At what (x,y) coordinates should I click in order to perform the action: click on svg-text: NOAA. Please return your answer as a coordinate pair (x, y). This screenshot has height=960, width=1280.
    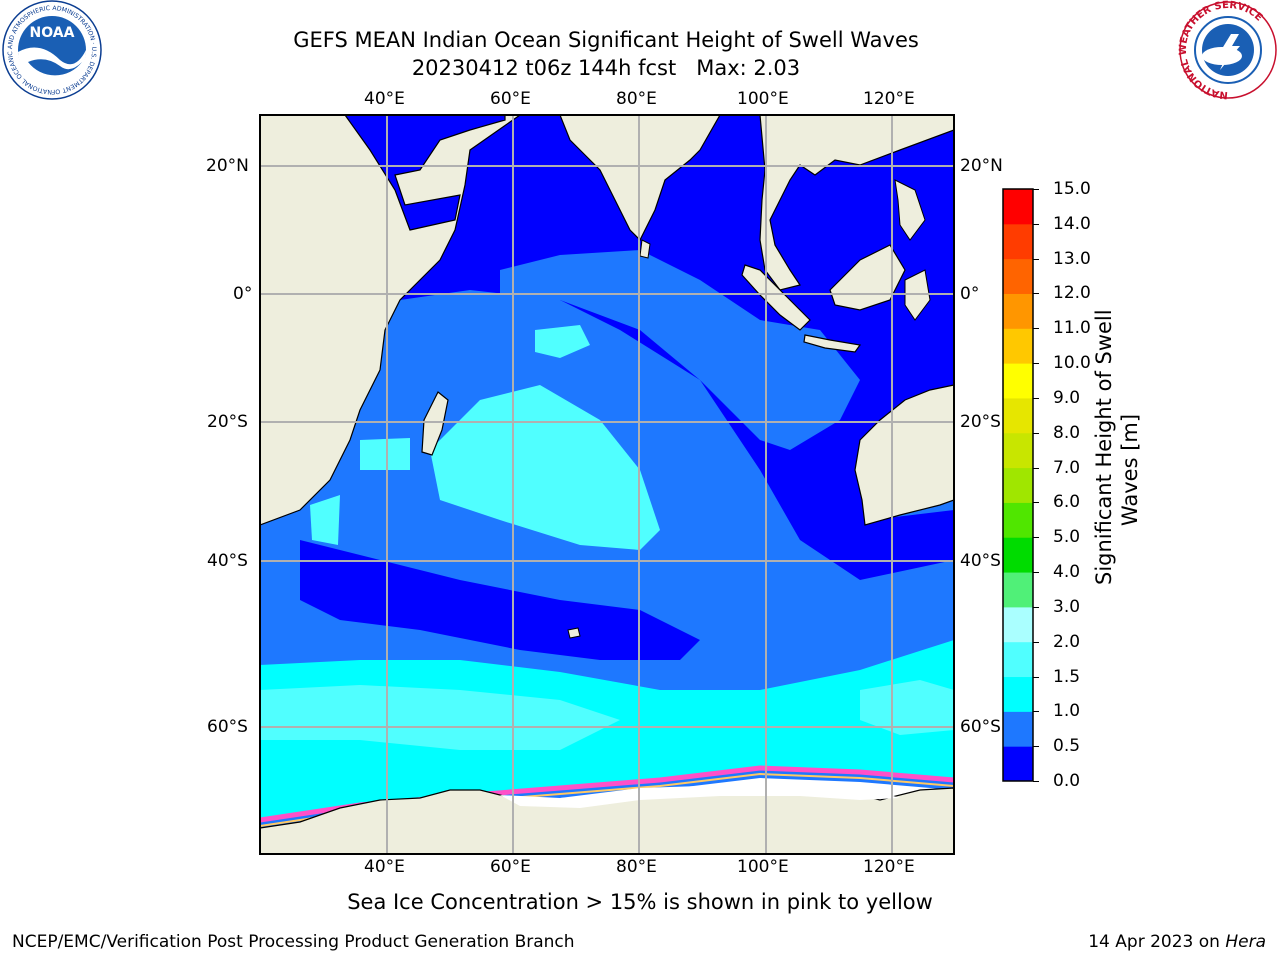
    Looking at the image, I should click on (52, 33).